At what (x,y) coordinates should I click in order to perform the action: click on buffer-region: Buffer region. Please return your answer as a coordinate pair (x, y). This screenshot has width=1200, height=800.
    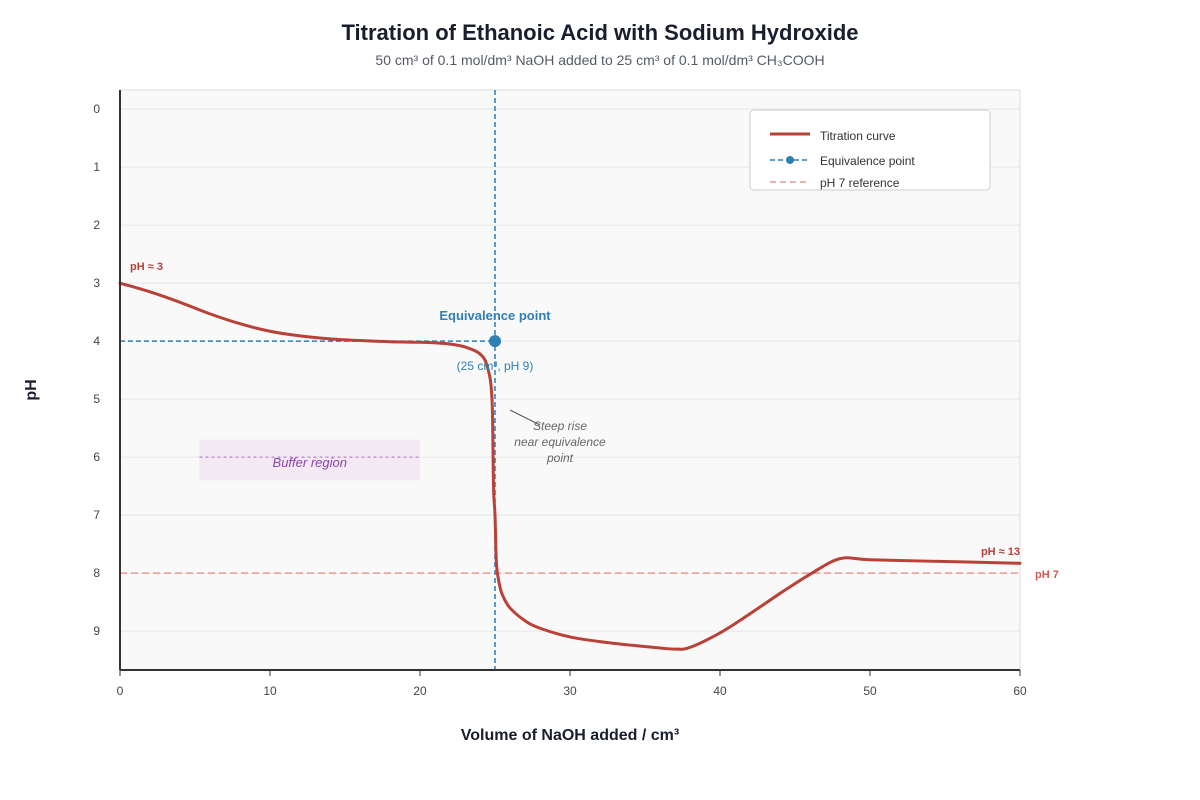
    Looking at the image, I should click on (309, 460).